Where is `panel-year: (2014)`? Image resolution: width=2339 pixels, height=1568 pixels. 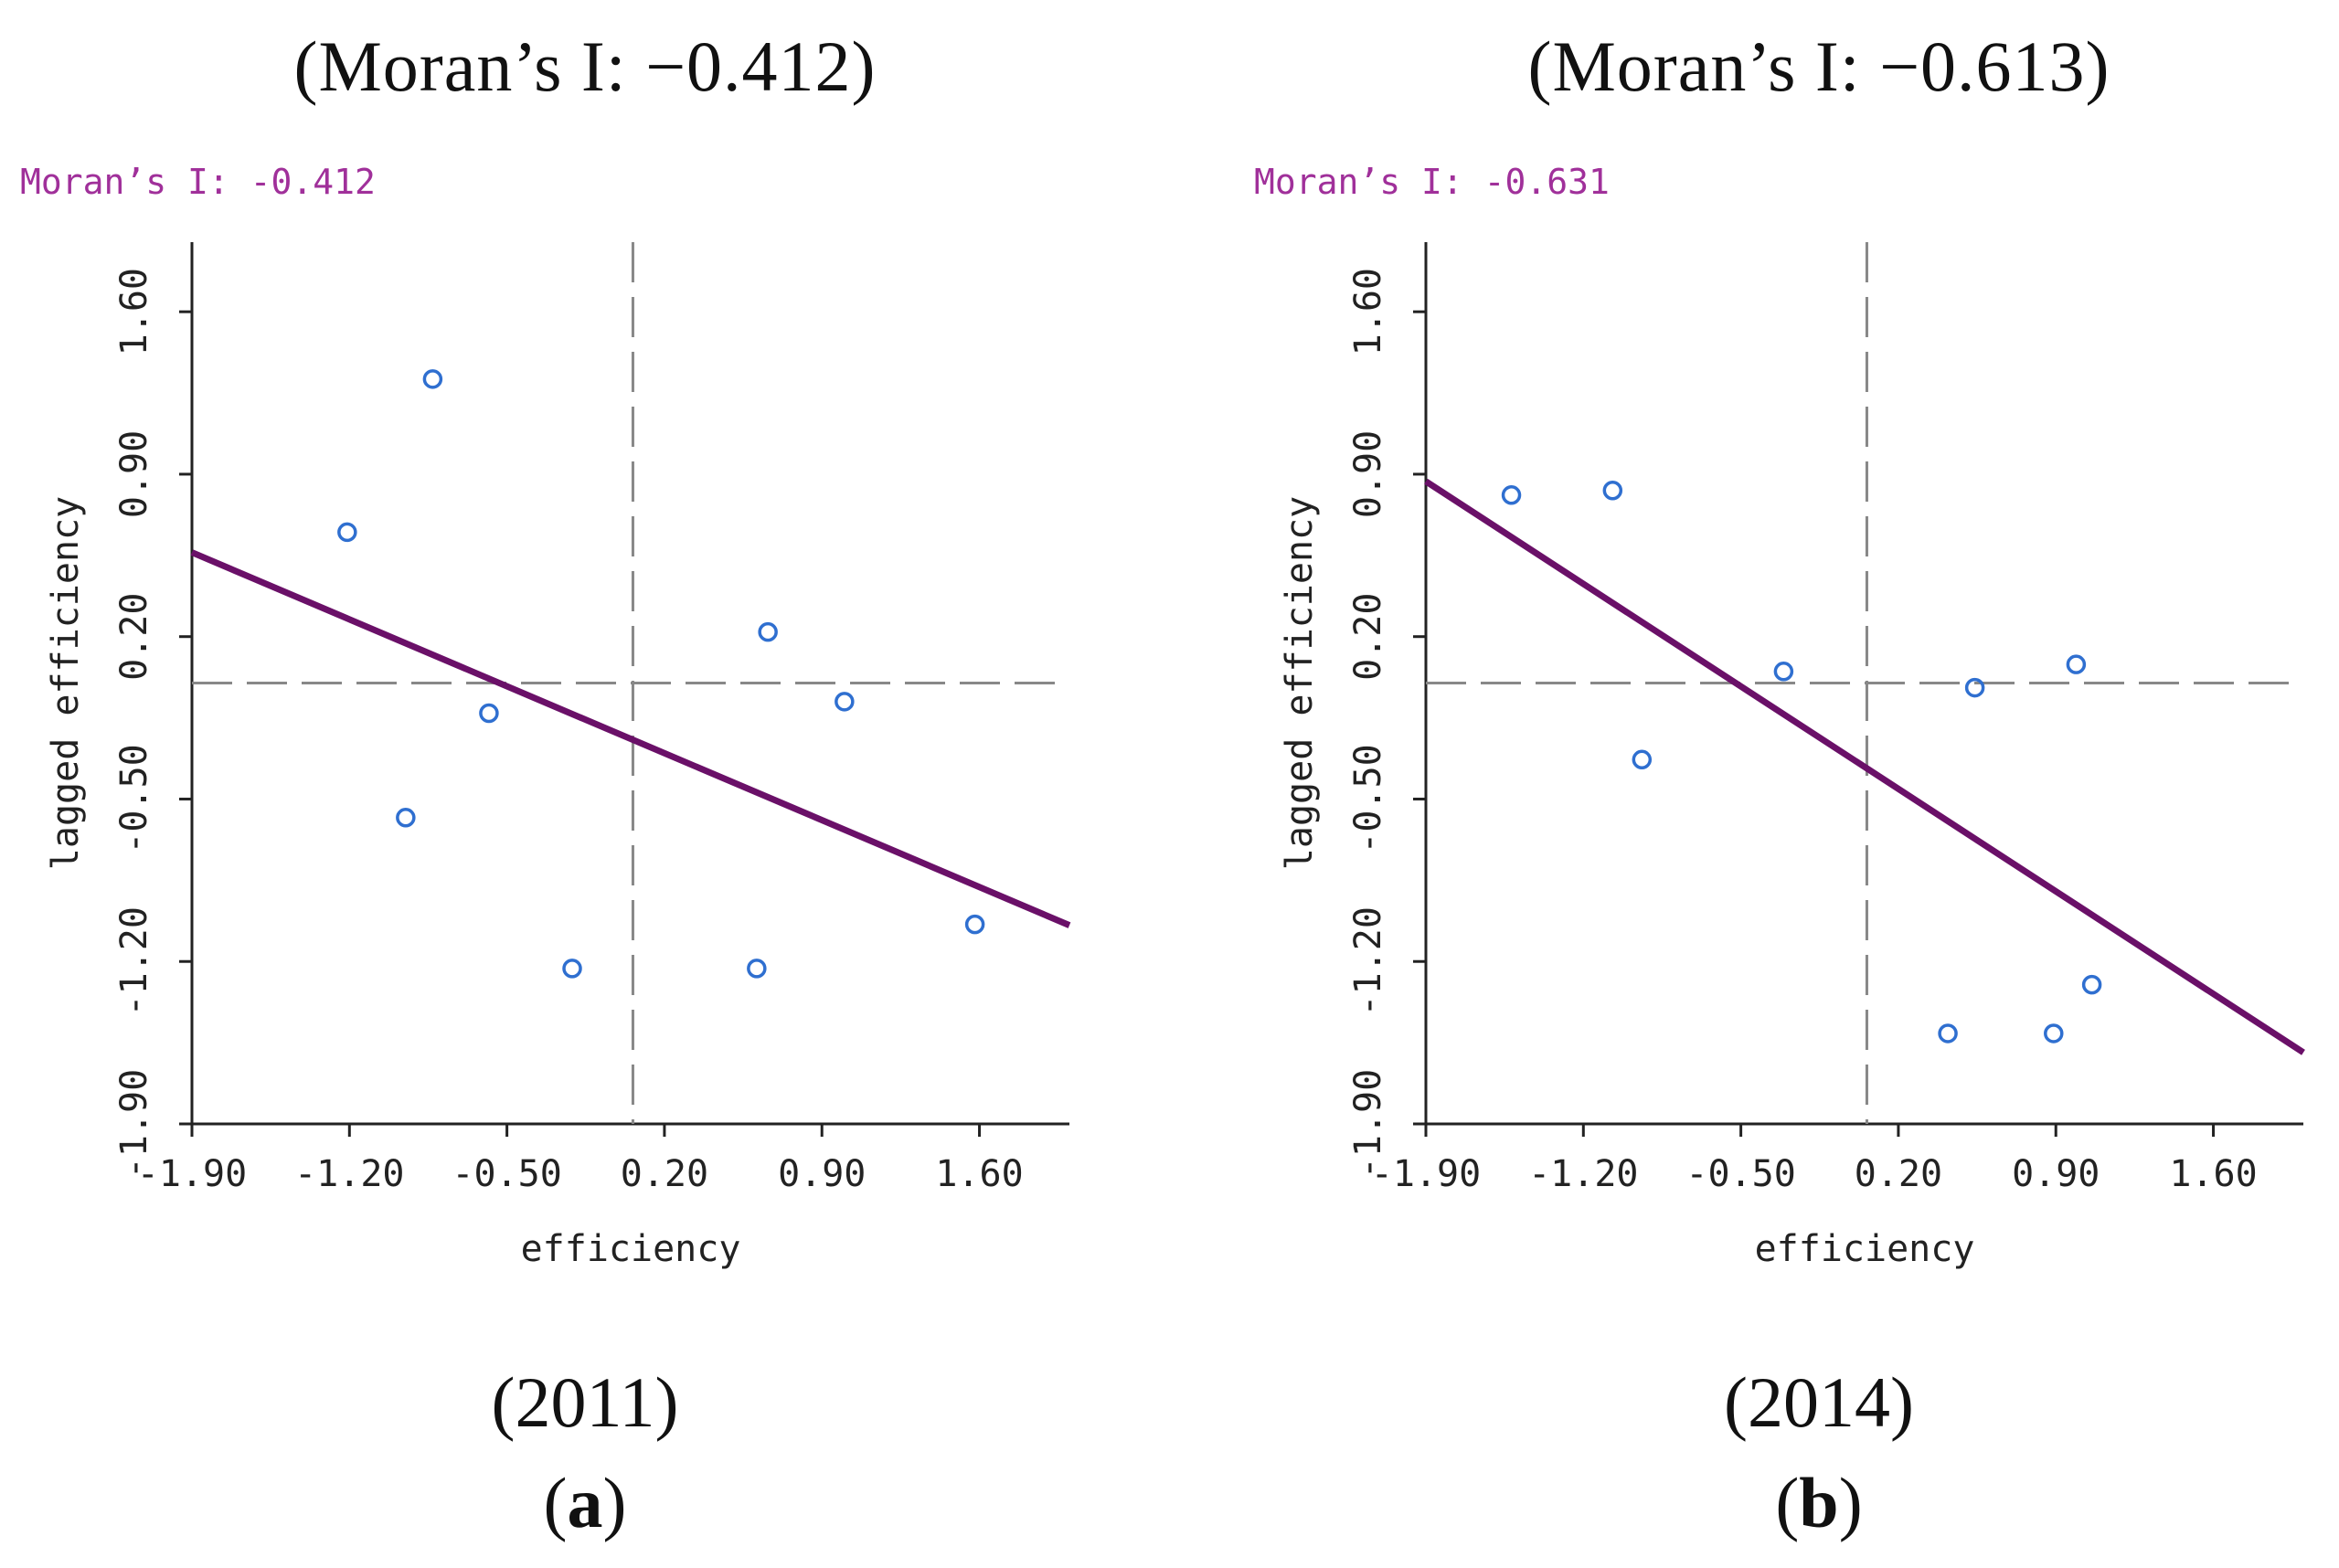 panel-year: (2014) is located at coordinates (1819, 1402).